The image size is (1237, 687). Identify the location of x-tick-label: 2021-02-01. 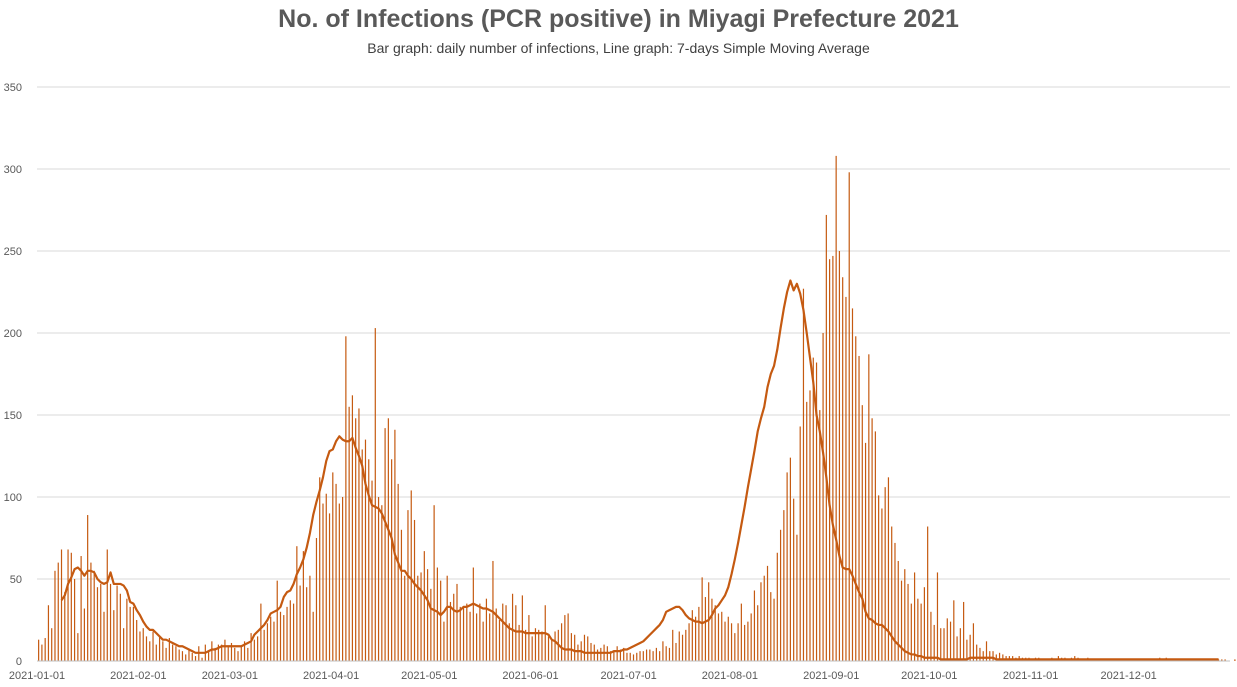
(138, 676).